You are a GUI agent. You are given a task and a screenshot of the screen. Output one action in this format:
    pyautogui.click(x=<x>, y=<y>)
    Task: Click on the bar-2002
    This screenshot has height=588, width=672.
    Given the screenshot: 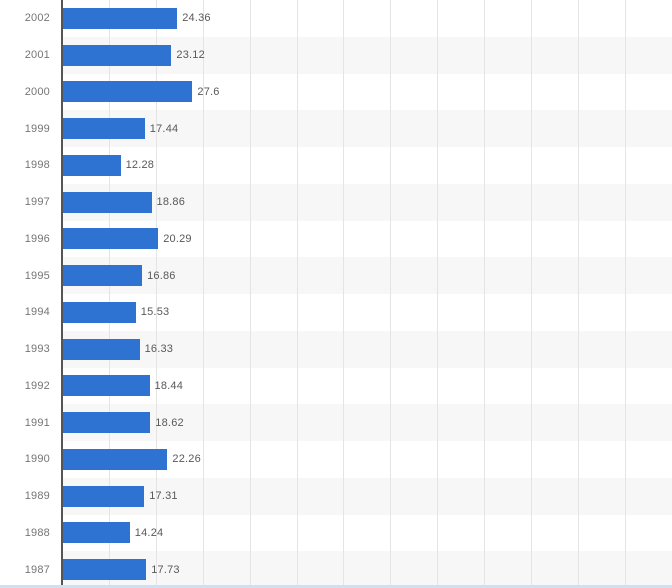 What is the action you would take?
    pyautogui.click(x=120, y=18)
    